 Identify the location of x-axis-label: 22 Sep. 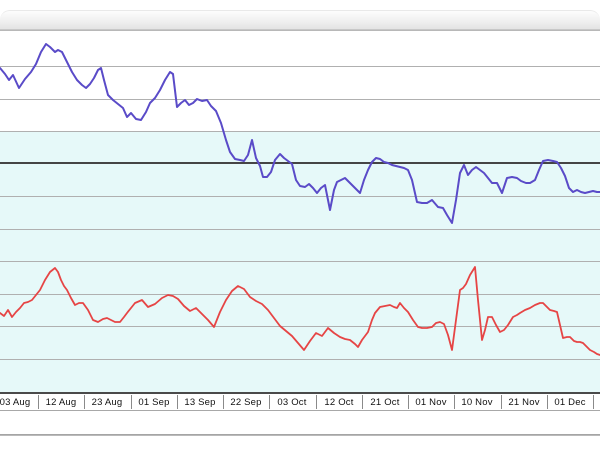
(246, 402).